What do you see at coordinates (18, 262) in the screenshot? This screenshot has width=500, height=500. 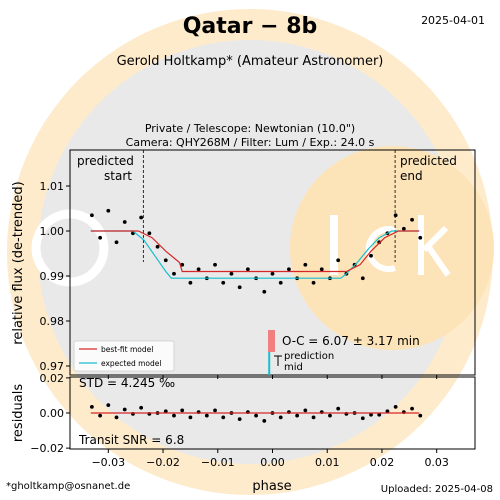 I see `flux-y-axis-label: relative flux (de-trended)` at bounding box center [18, 262].